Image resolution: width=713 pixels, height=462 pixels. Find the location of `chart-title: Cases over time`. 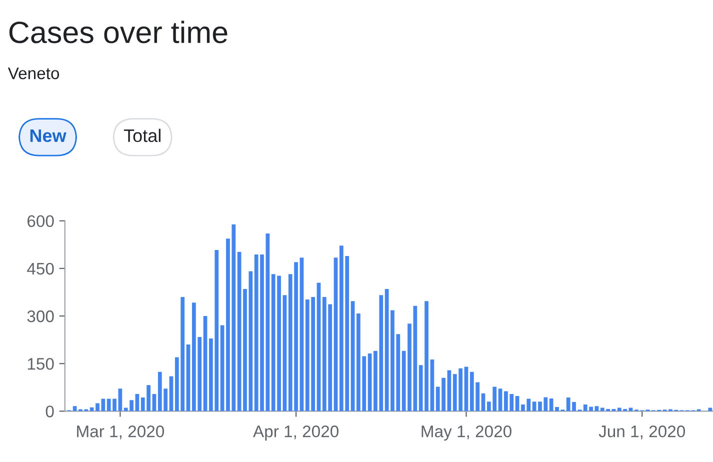

chart-title: Cases over time is located at coordinates (118, 32).